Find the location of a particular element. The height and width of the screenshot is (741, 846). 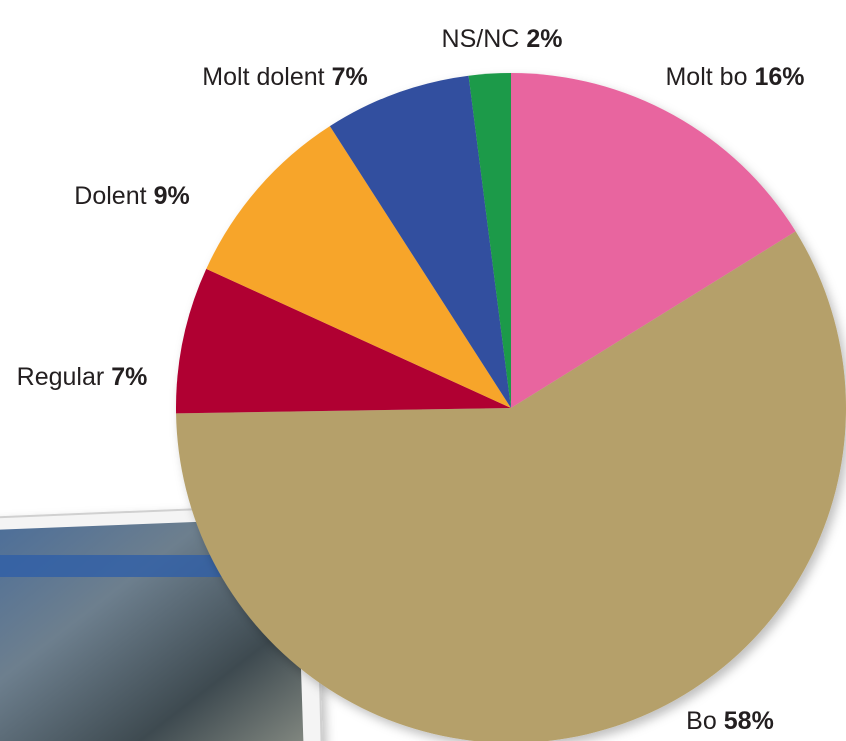

category-label: NS/NC is located at coordinates (481, 39).